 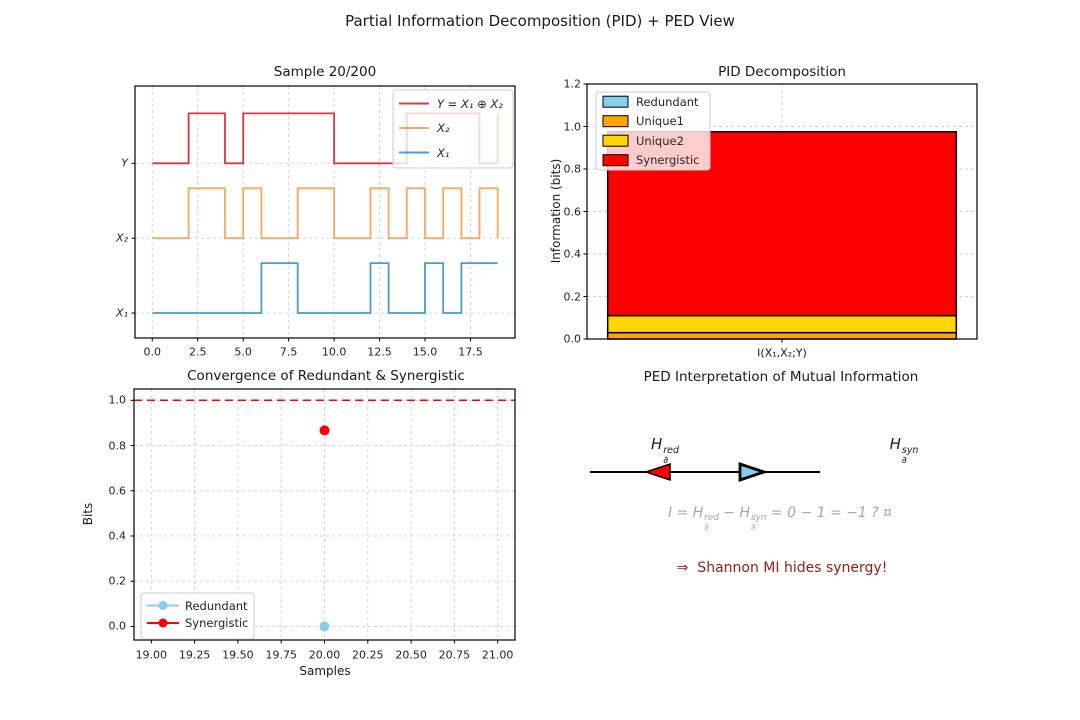 What do you see at coordinates (657, 443) in the screenshot?
I see `h-red-base: H` at bounding box center [657, 443].